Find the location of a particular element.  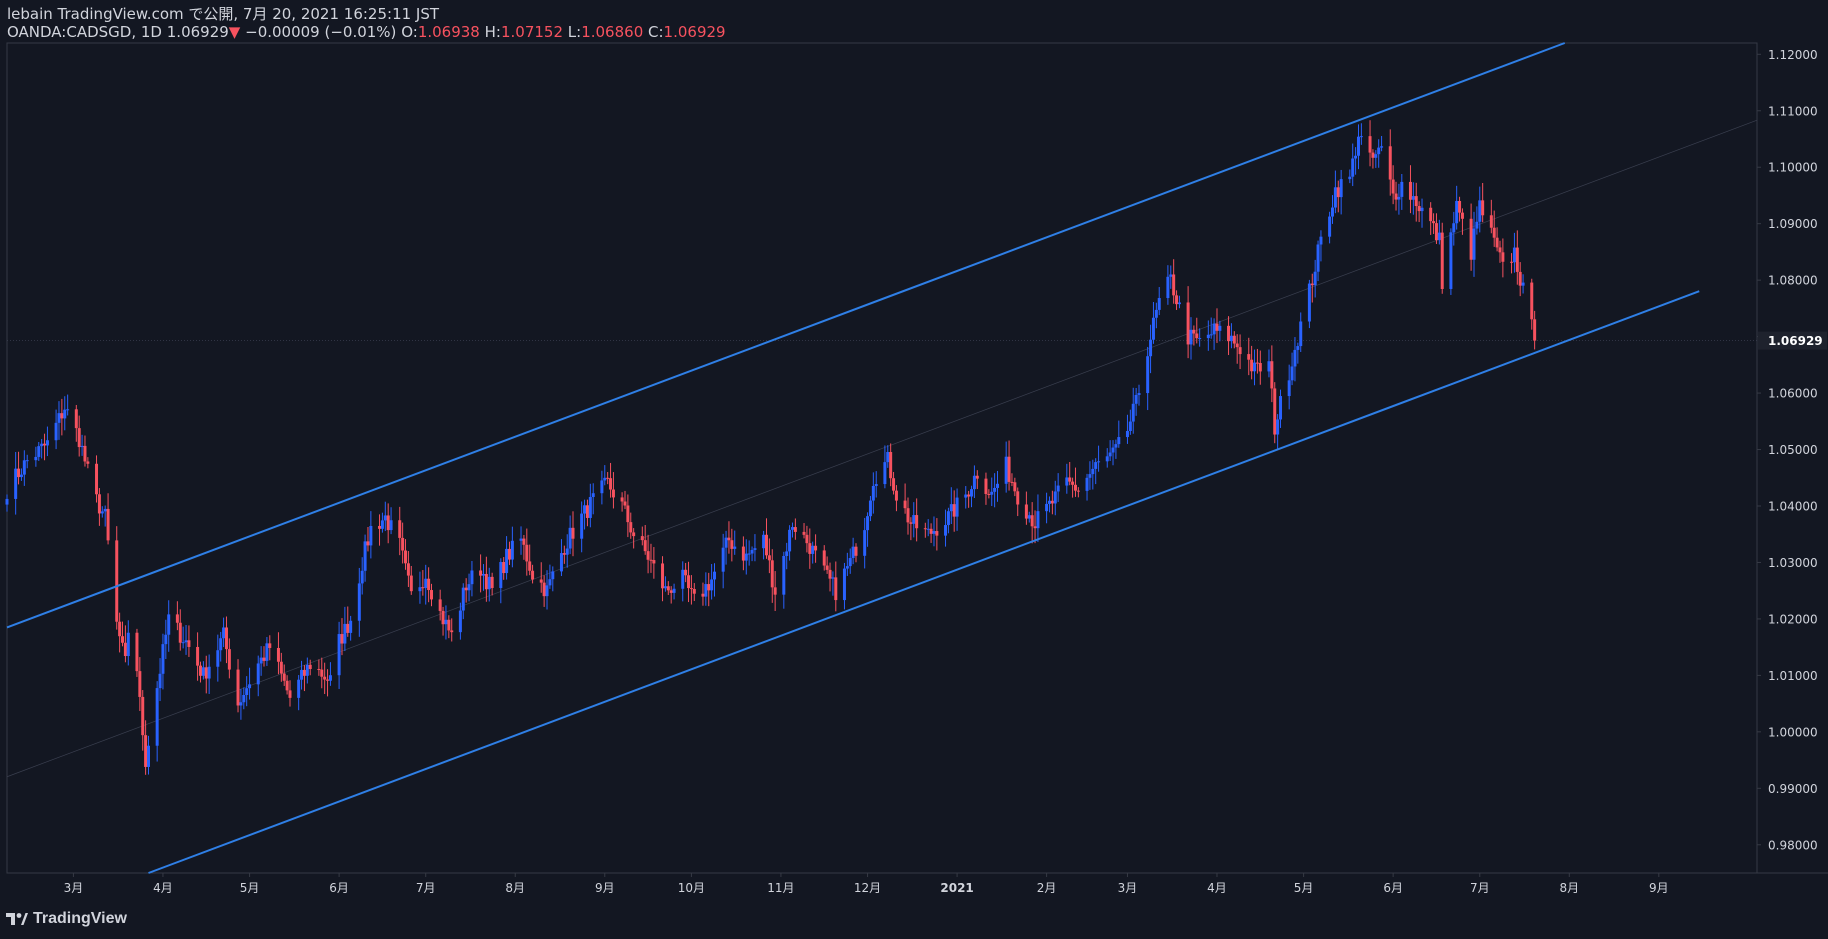

price-tick-label: 0.99000 is located at coordinates (1793, 789).